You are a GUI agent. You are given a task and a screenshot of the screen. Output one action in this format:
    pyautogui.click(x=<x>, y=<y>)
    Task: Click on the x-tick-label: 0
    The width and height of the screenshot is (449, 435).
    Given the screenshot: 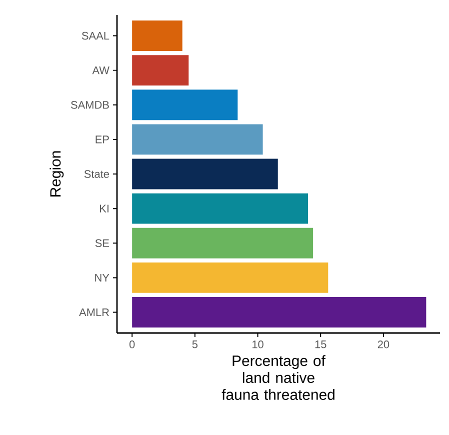 What is the action you would take?
    pyautogui.click(x=132, y=344)
    